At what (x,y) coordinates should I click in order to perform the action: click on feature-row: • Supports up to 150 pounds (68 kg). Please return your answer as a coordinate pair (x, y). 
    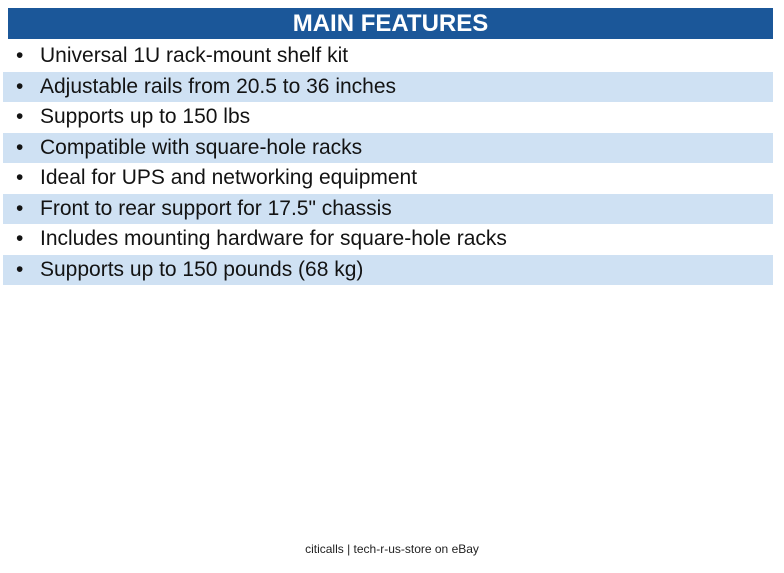
    Looking at the image, I should click on (388, 269).